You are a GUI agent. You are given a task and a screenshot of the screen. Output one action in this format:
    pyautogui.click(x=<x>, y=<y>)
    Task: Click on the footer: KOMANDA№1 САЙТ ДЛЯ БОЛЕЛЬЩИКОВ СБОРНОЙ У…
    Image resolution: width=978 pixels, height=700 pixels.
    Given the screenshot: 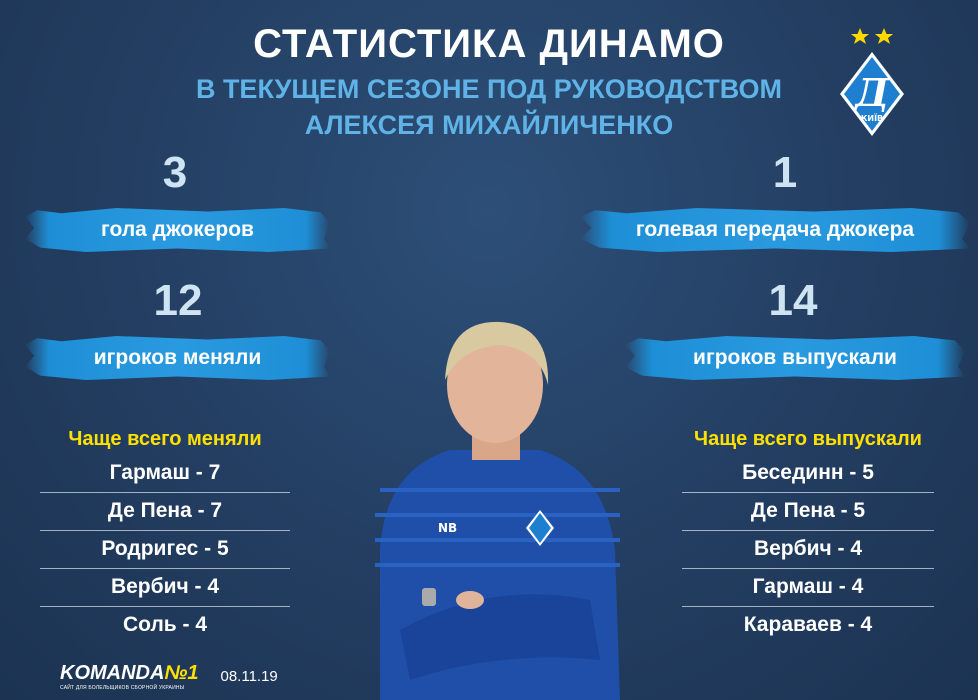 What is the action you would take?
    pyautogui.click(x=169, y=676)
    